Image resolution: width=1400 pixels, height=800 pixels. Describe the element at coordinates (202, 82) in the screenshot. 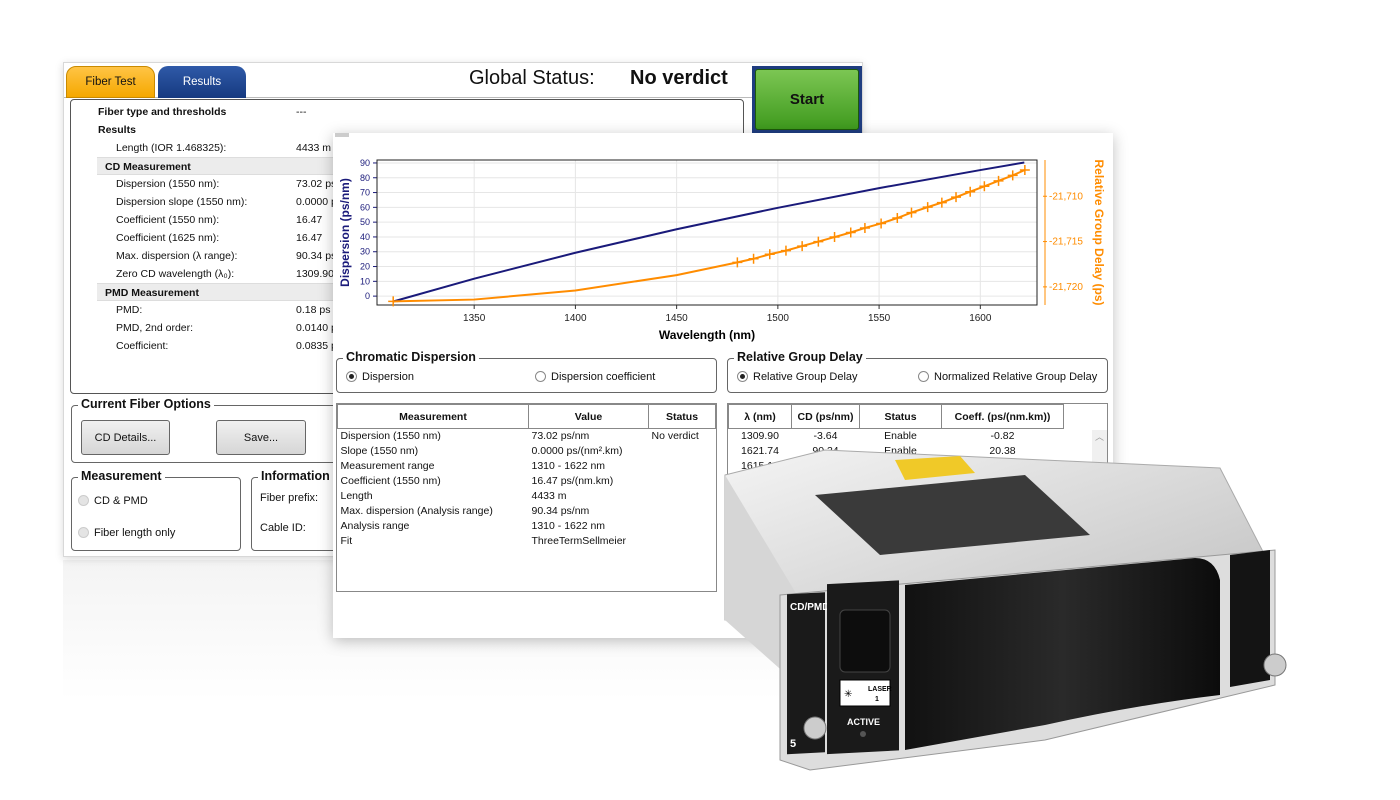

I see `tab-results: Results` at that location.